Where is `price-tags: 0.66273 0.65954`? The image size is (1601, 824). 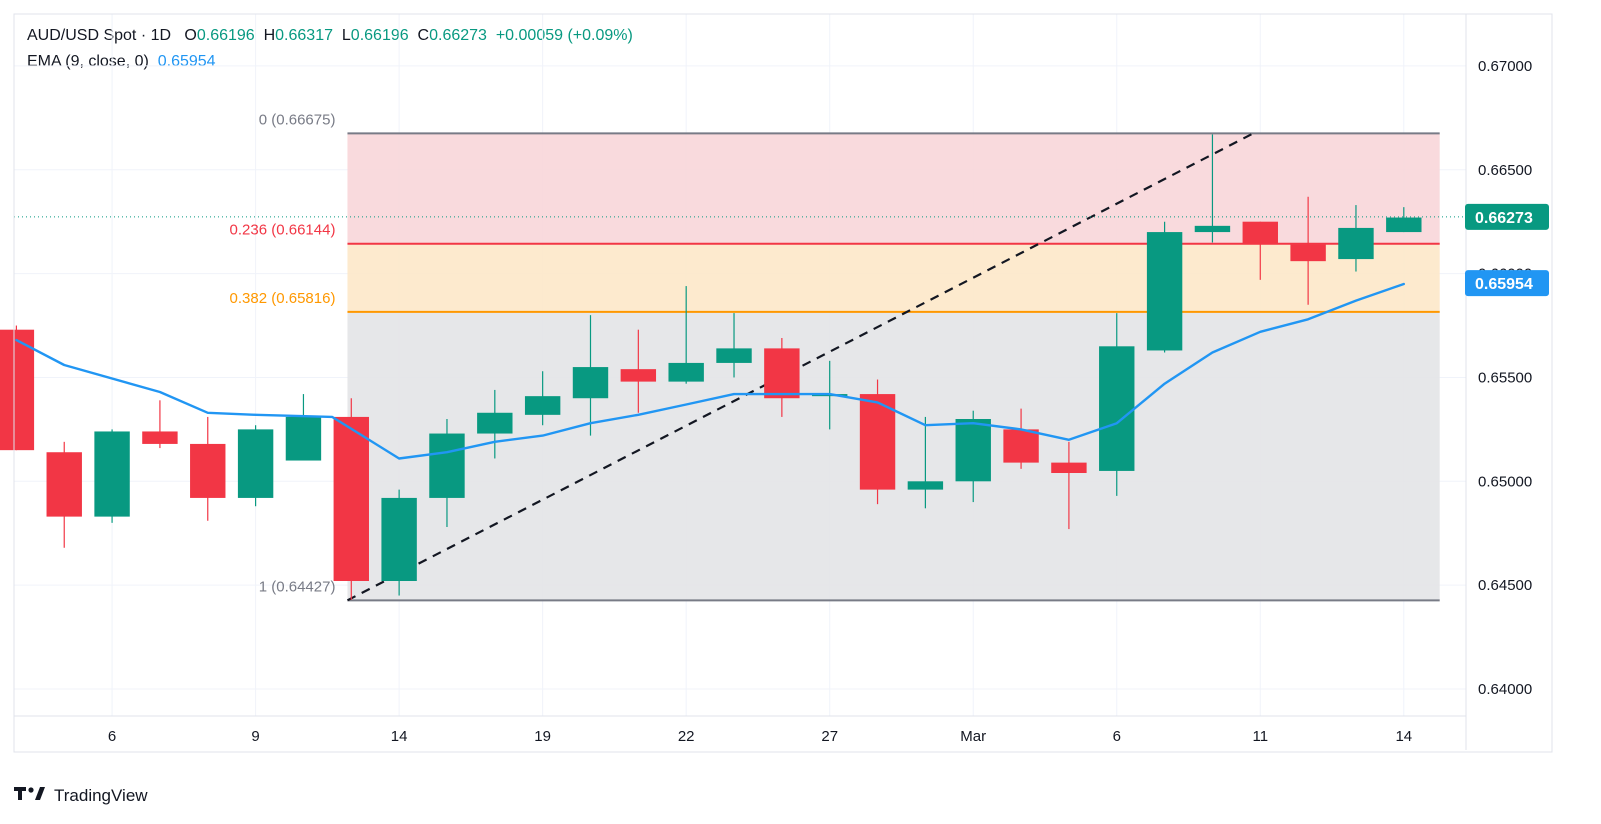
price-tags: 0.66273 0.65954 is located at coordinates (1507, 250).